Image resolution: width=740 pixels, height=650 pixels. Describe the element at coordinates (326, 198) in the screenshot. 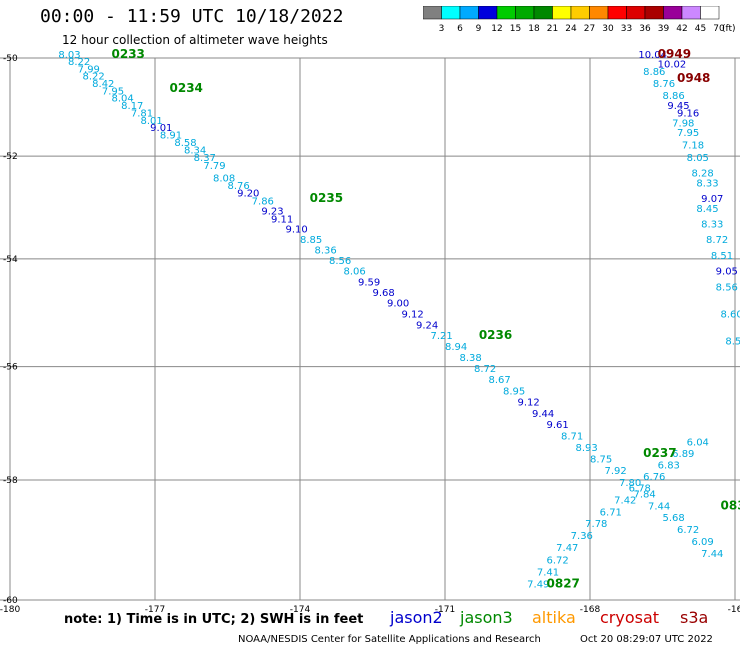

I see `pass-time-label: 0235` at that location.